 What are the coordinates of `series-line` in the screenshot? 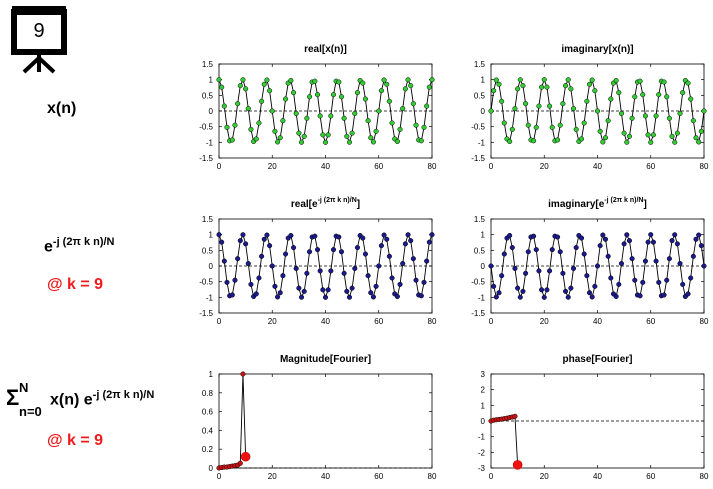 It's located at (232, 421).